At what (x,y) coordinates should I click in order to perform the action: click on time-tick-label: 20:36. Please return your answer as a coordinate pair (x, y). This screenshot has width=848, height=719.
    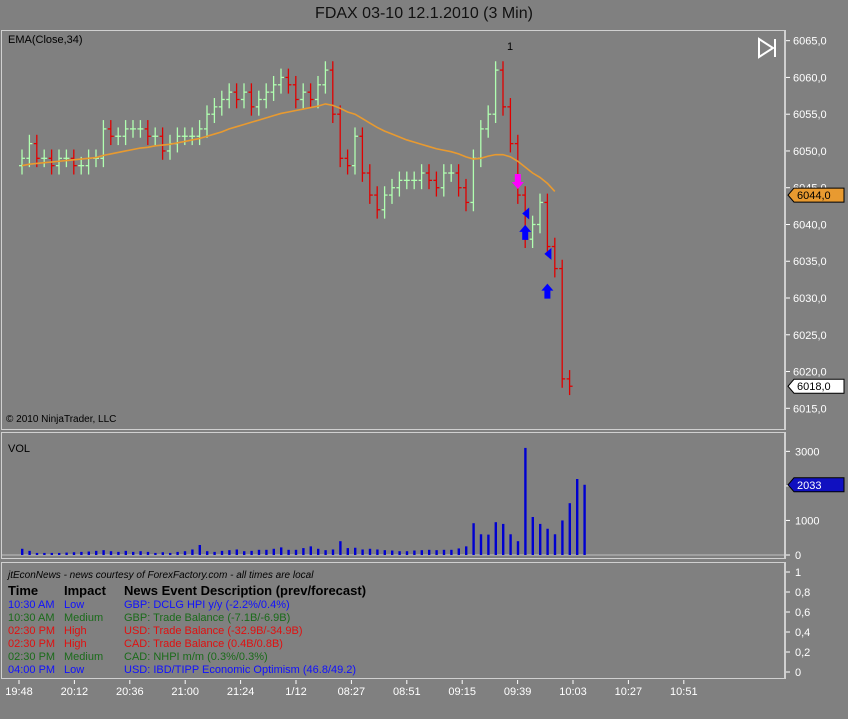
    Looking at the image, I should click on (130, 692).